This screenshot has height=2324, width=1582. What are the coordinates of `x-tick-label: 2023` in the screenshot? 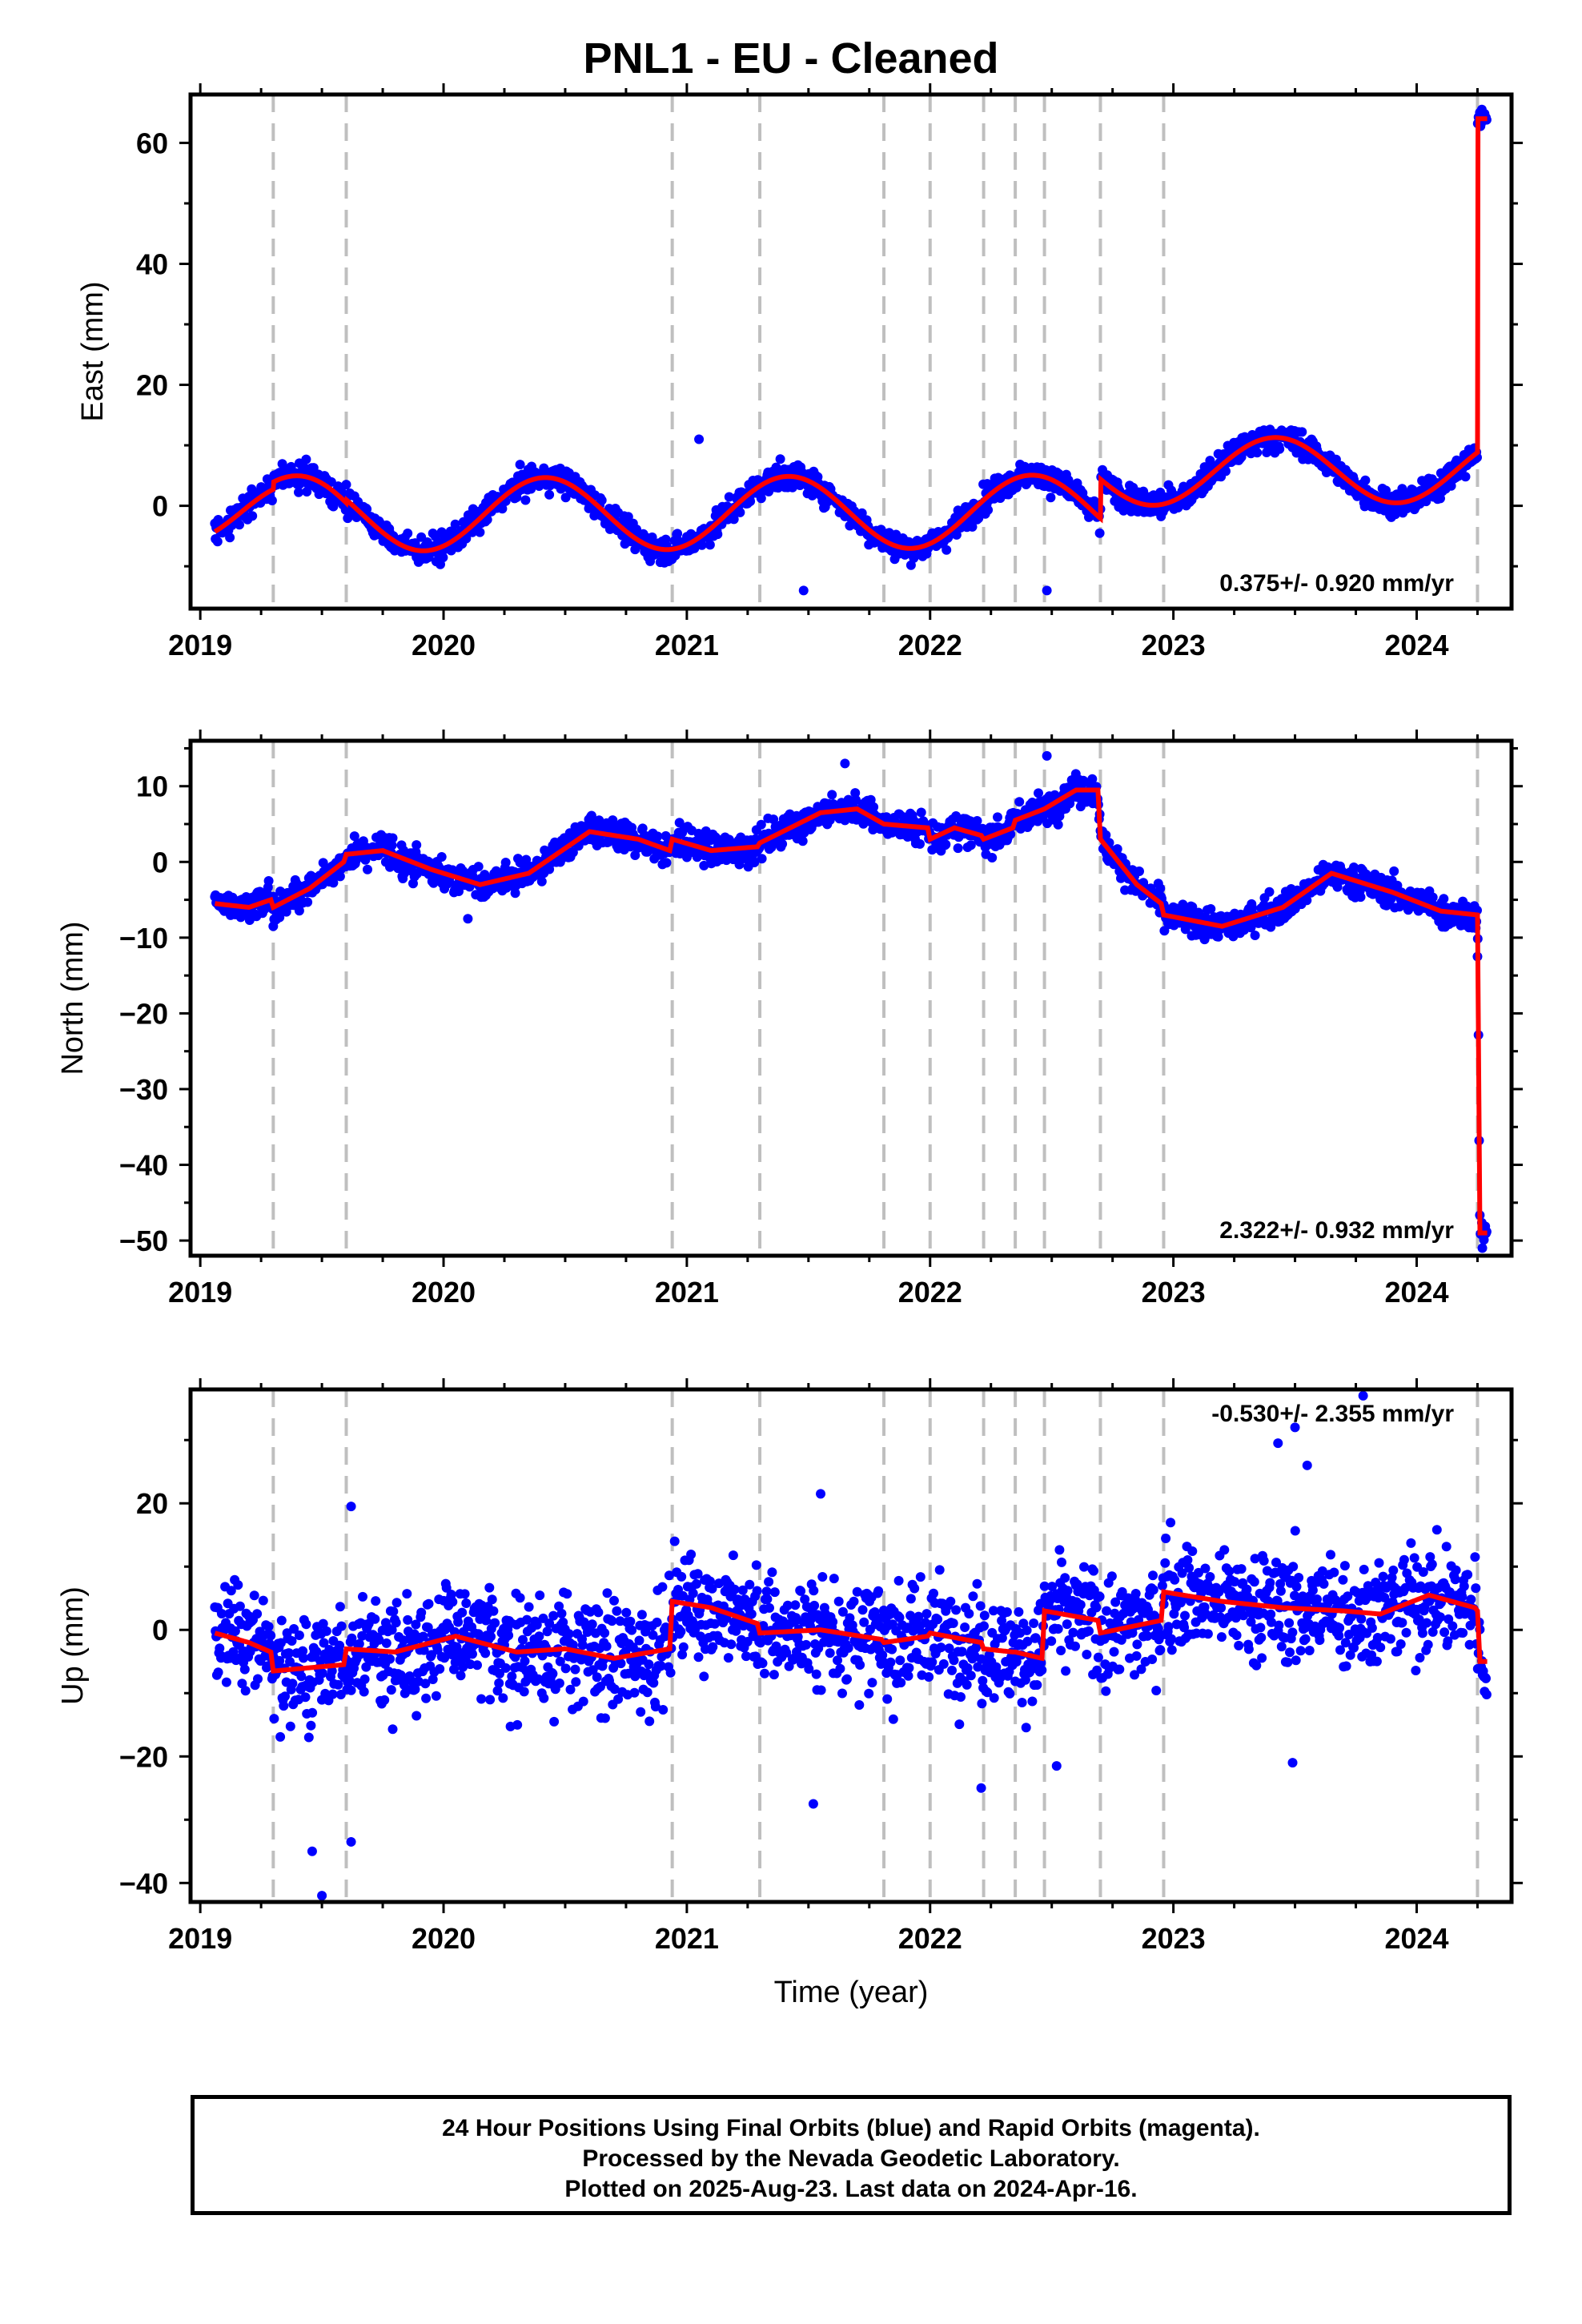 It's located at (1174, 645).